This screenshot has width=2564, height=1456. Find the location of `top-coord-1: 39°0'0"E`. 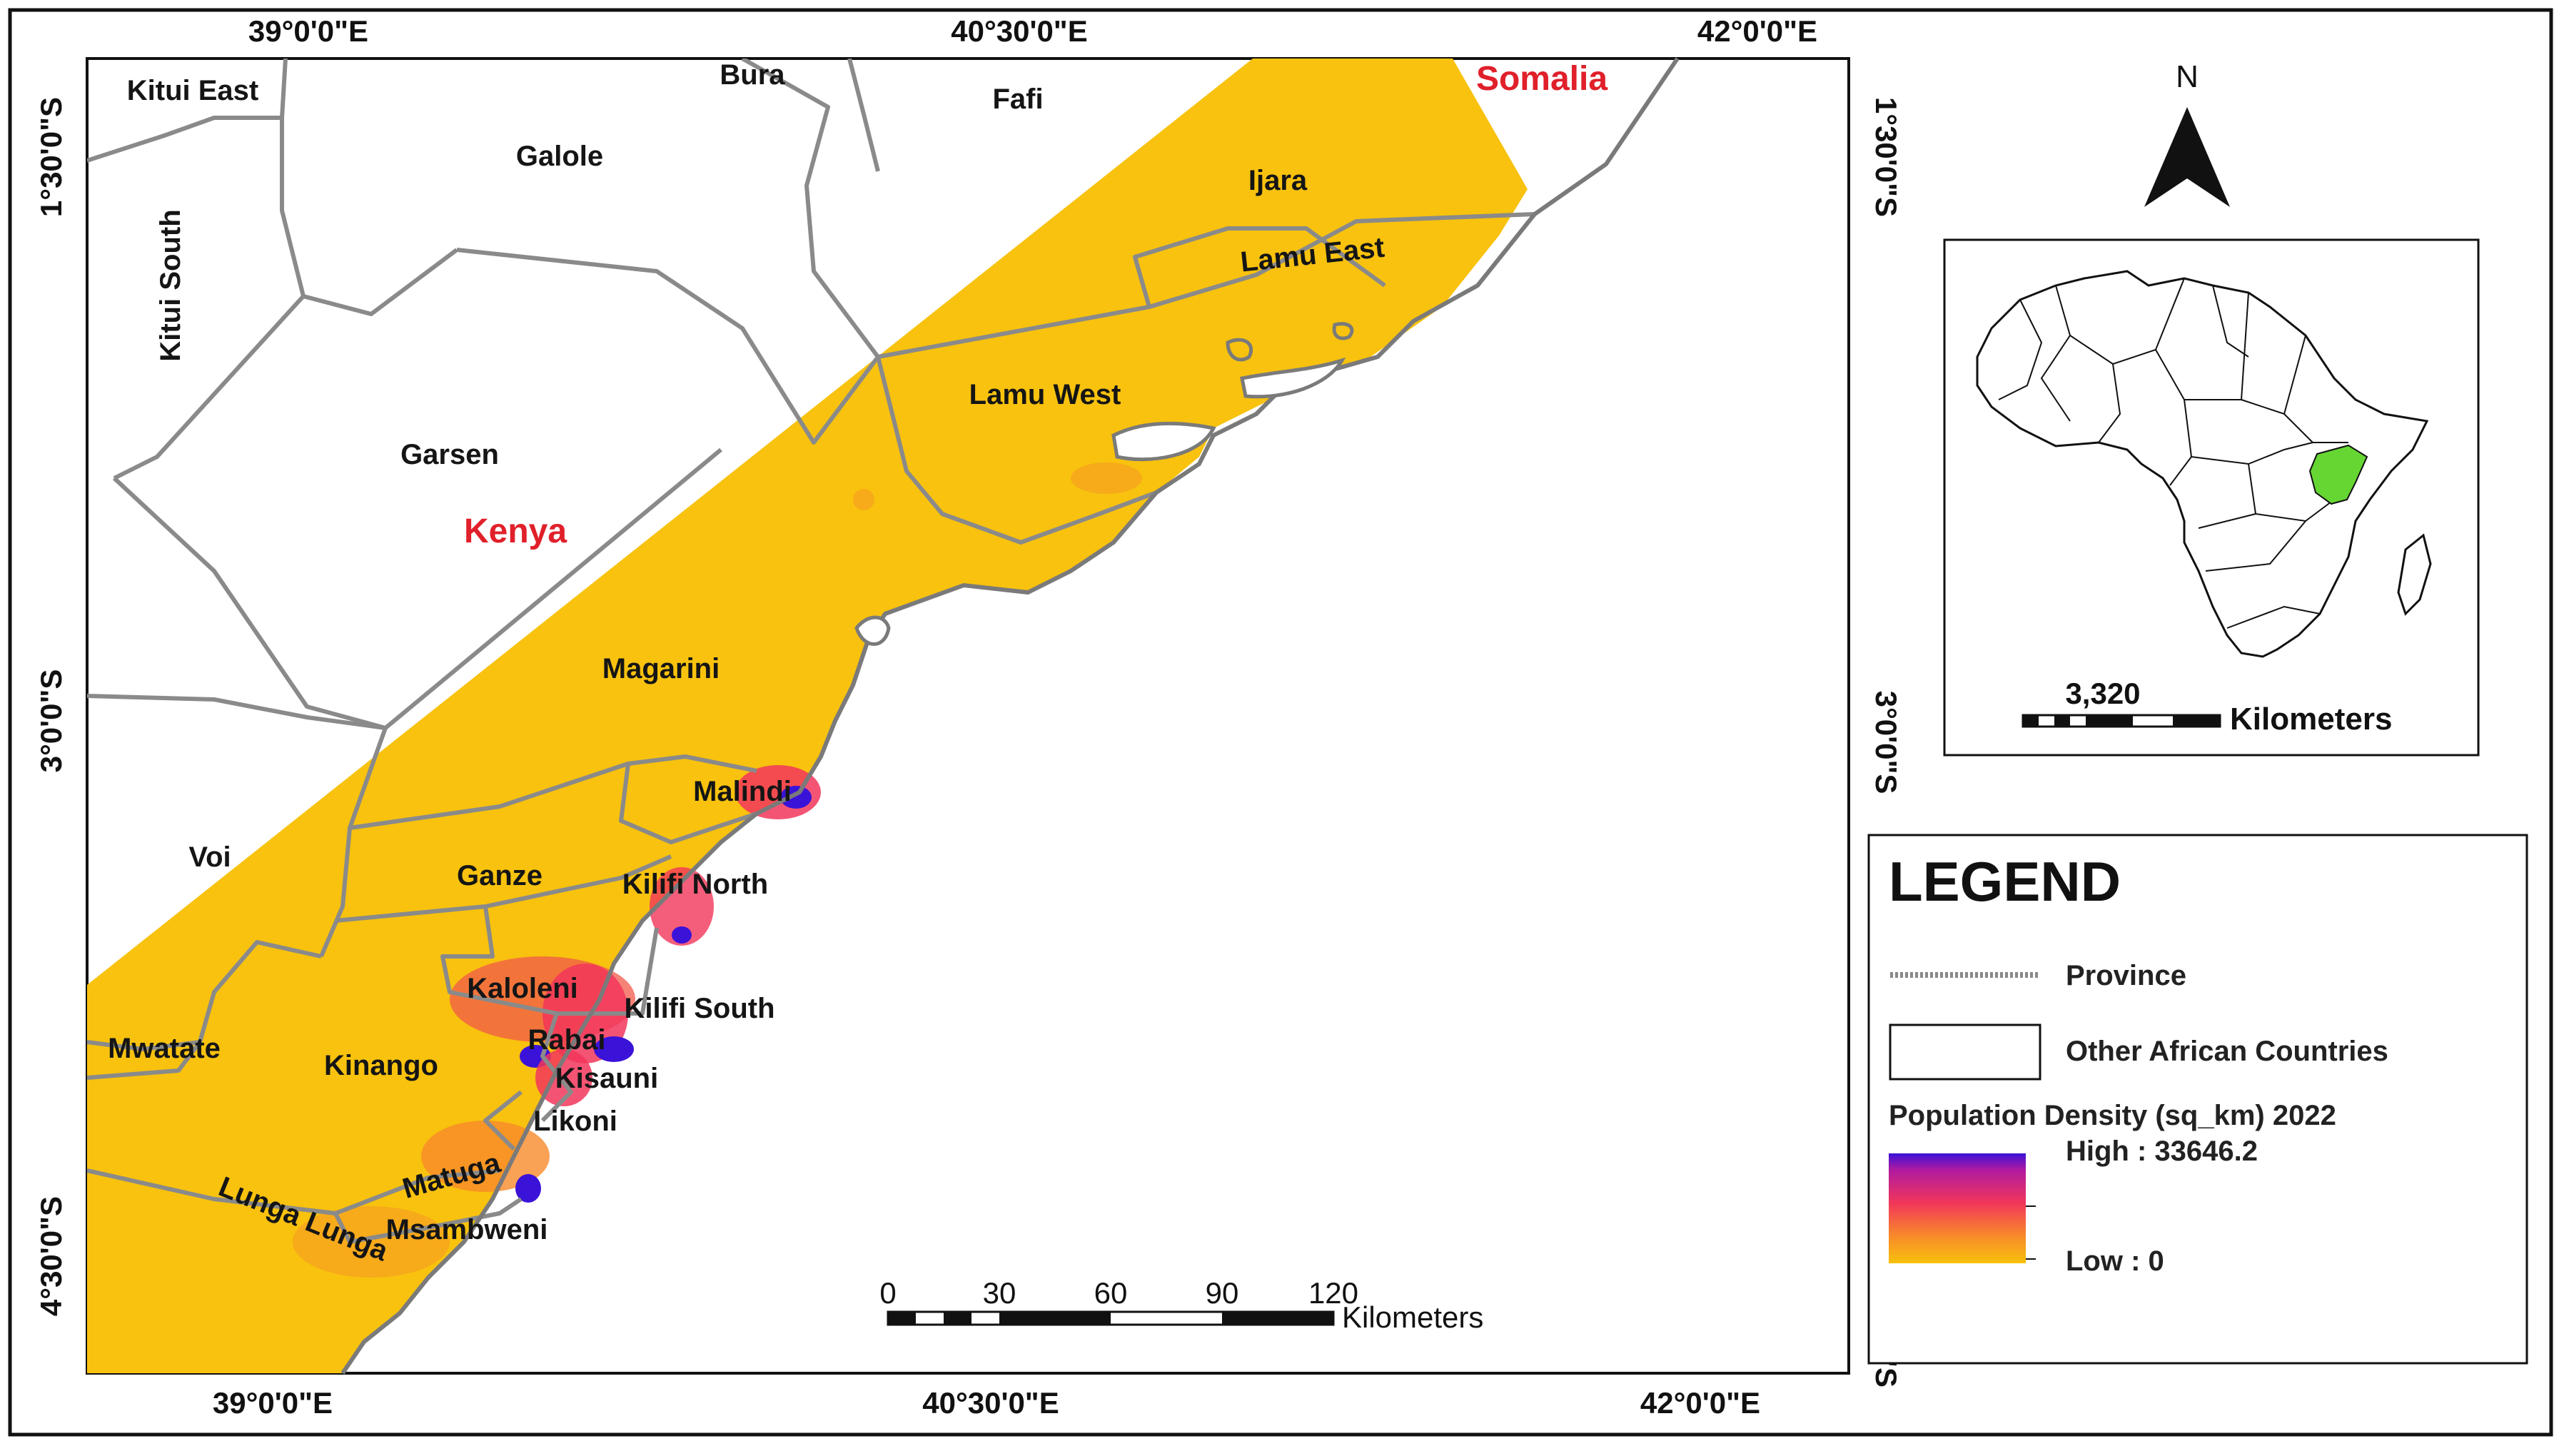

top-coord-1: 39°0'0"E is located at coordinates (308, 31).